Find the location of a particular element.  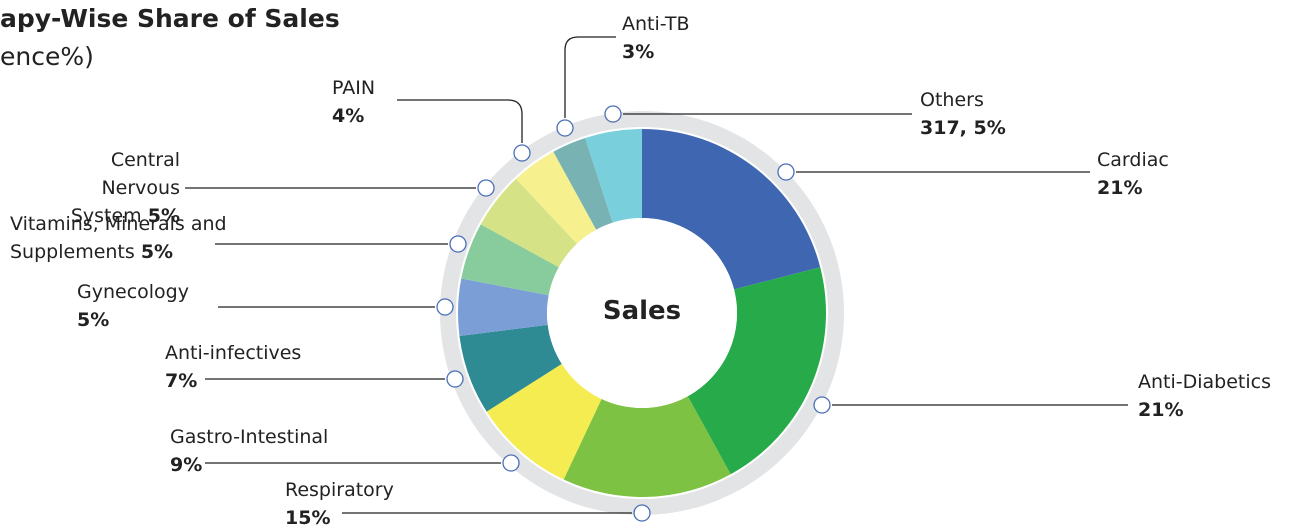

value-label: 4% is located at coordinates (348, 116).